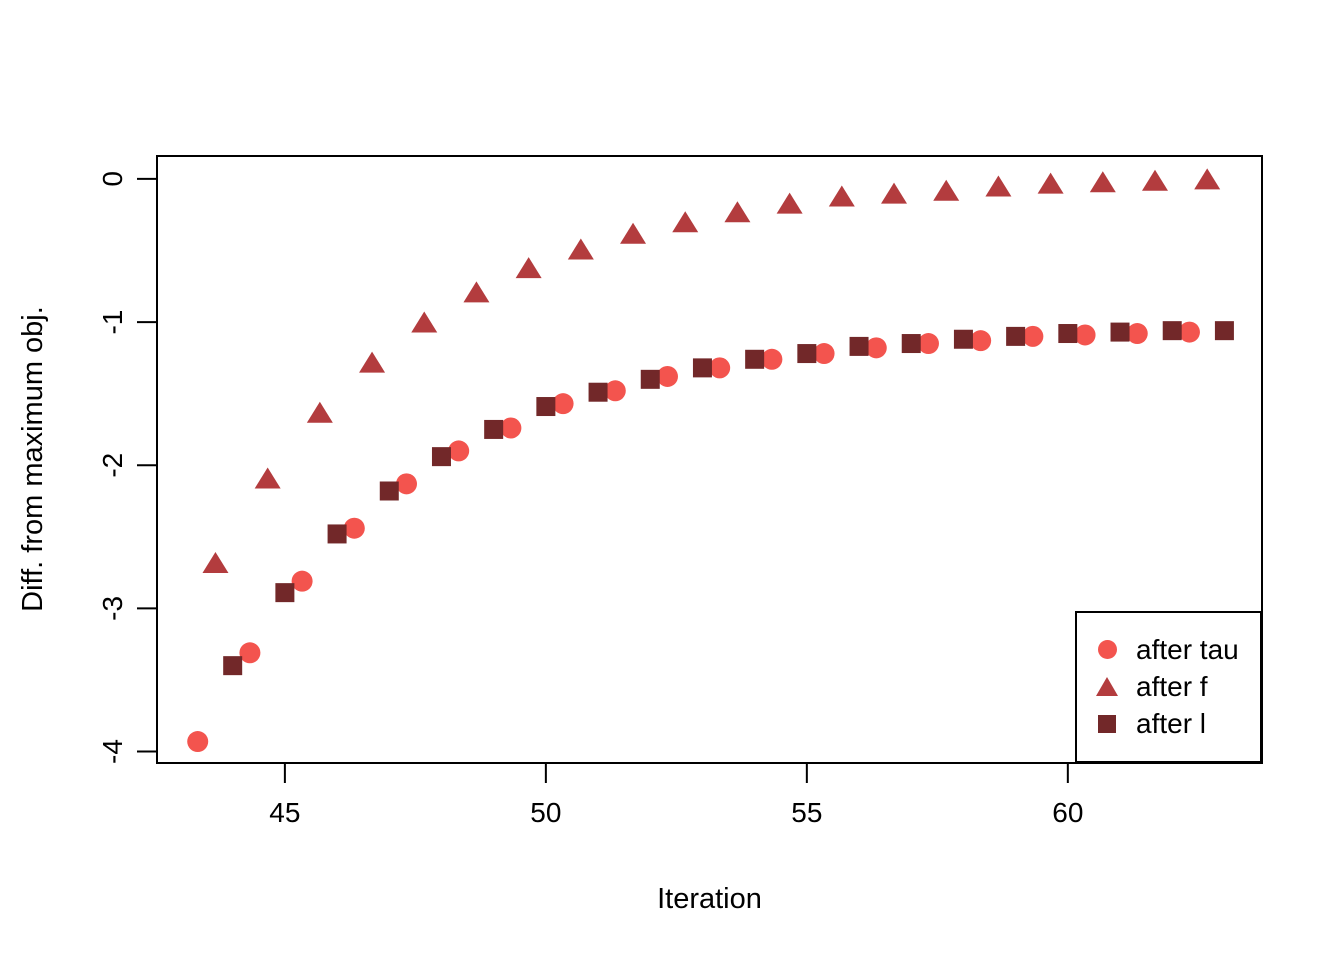 This screenshot has width=1344, height=960. I want to click on legend-item-after-f: after f, so click(1178, 686).